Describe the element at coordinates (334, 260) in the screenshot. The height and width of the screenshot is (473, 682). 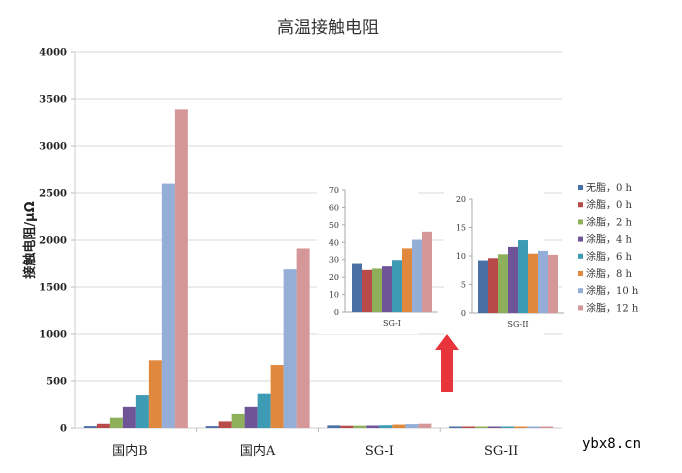
I see `inset-y-tick-label: 30` at that location.